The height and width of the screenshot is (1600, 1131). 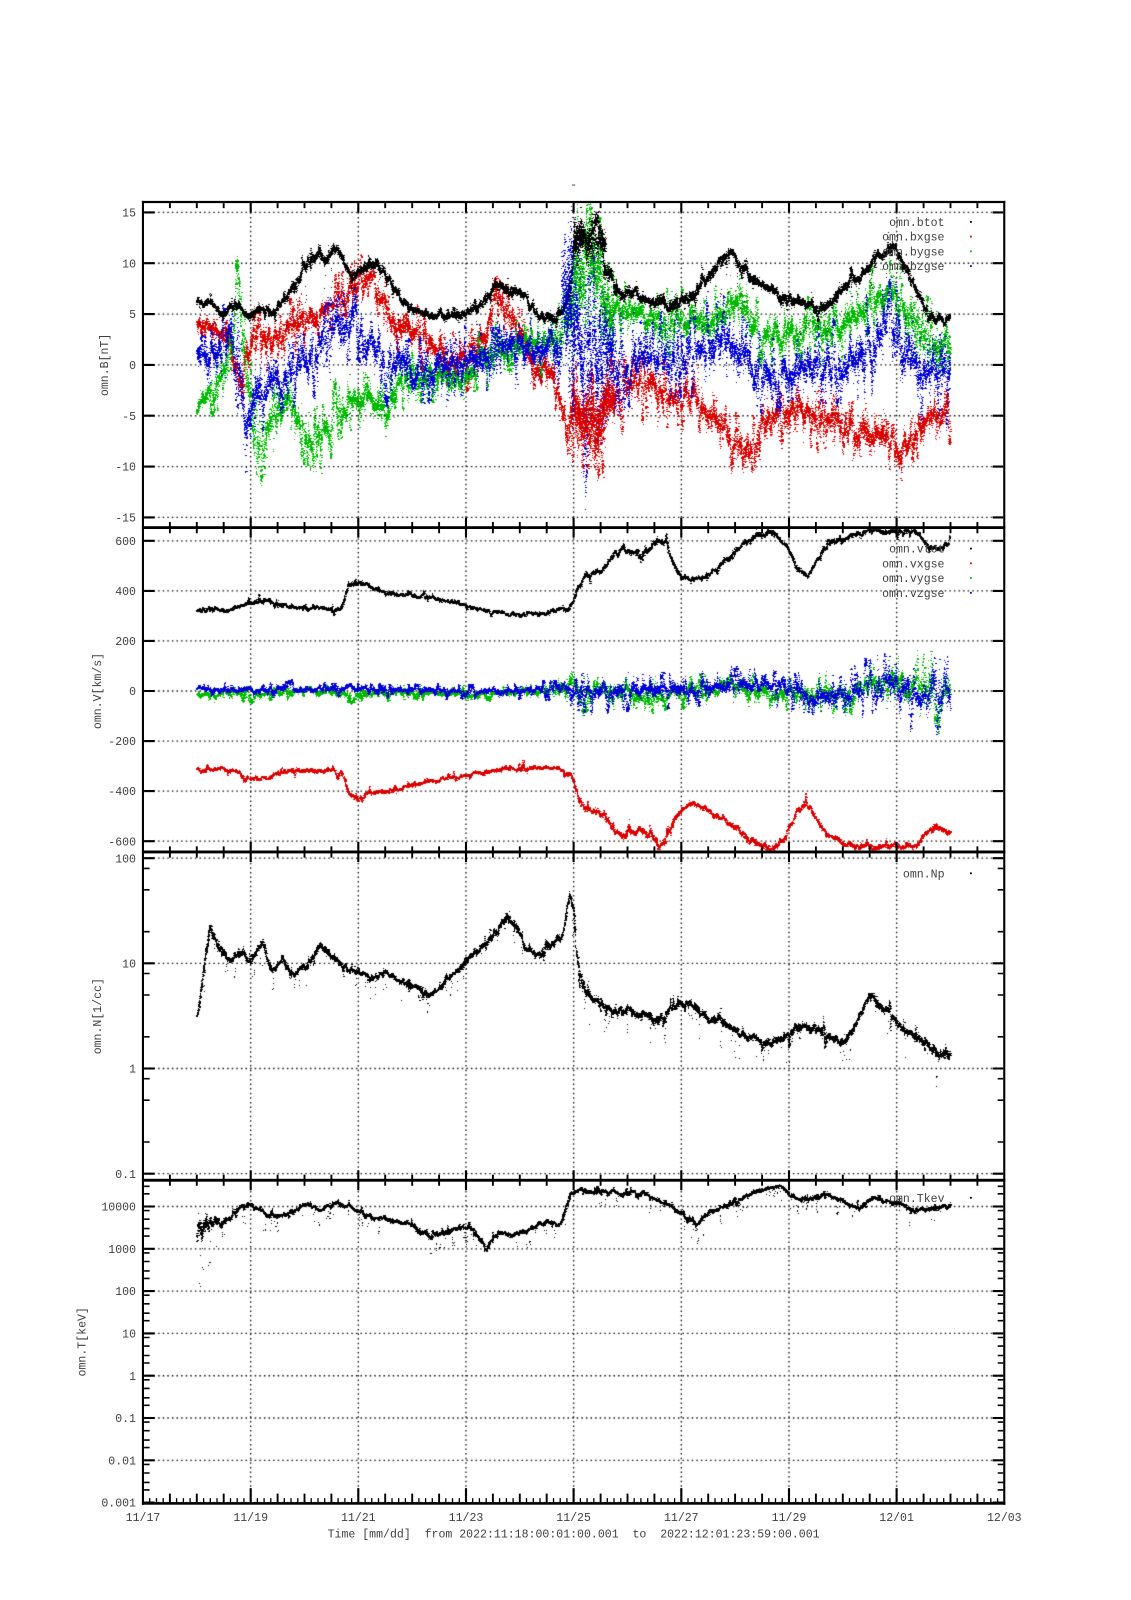 What do you see at coordinates (924, 874) in the screenshot?
I see `svg-text: omn.Np` at bounding box center [924, 874].